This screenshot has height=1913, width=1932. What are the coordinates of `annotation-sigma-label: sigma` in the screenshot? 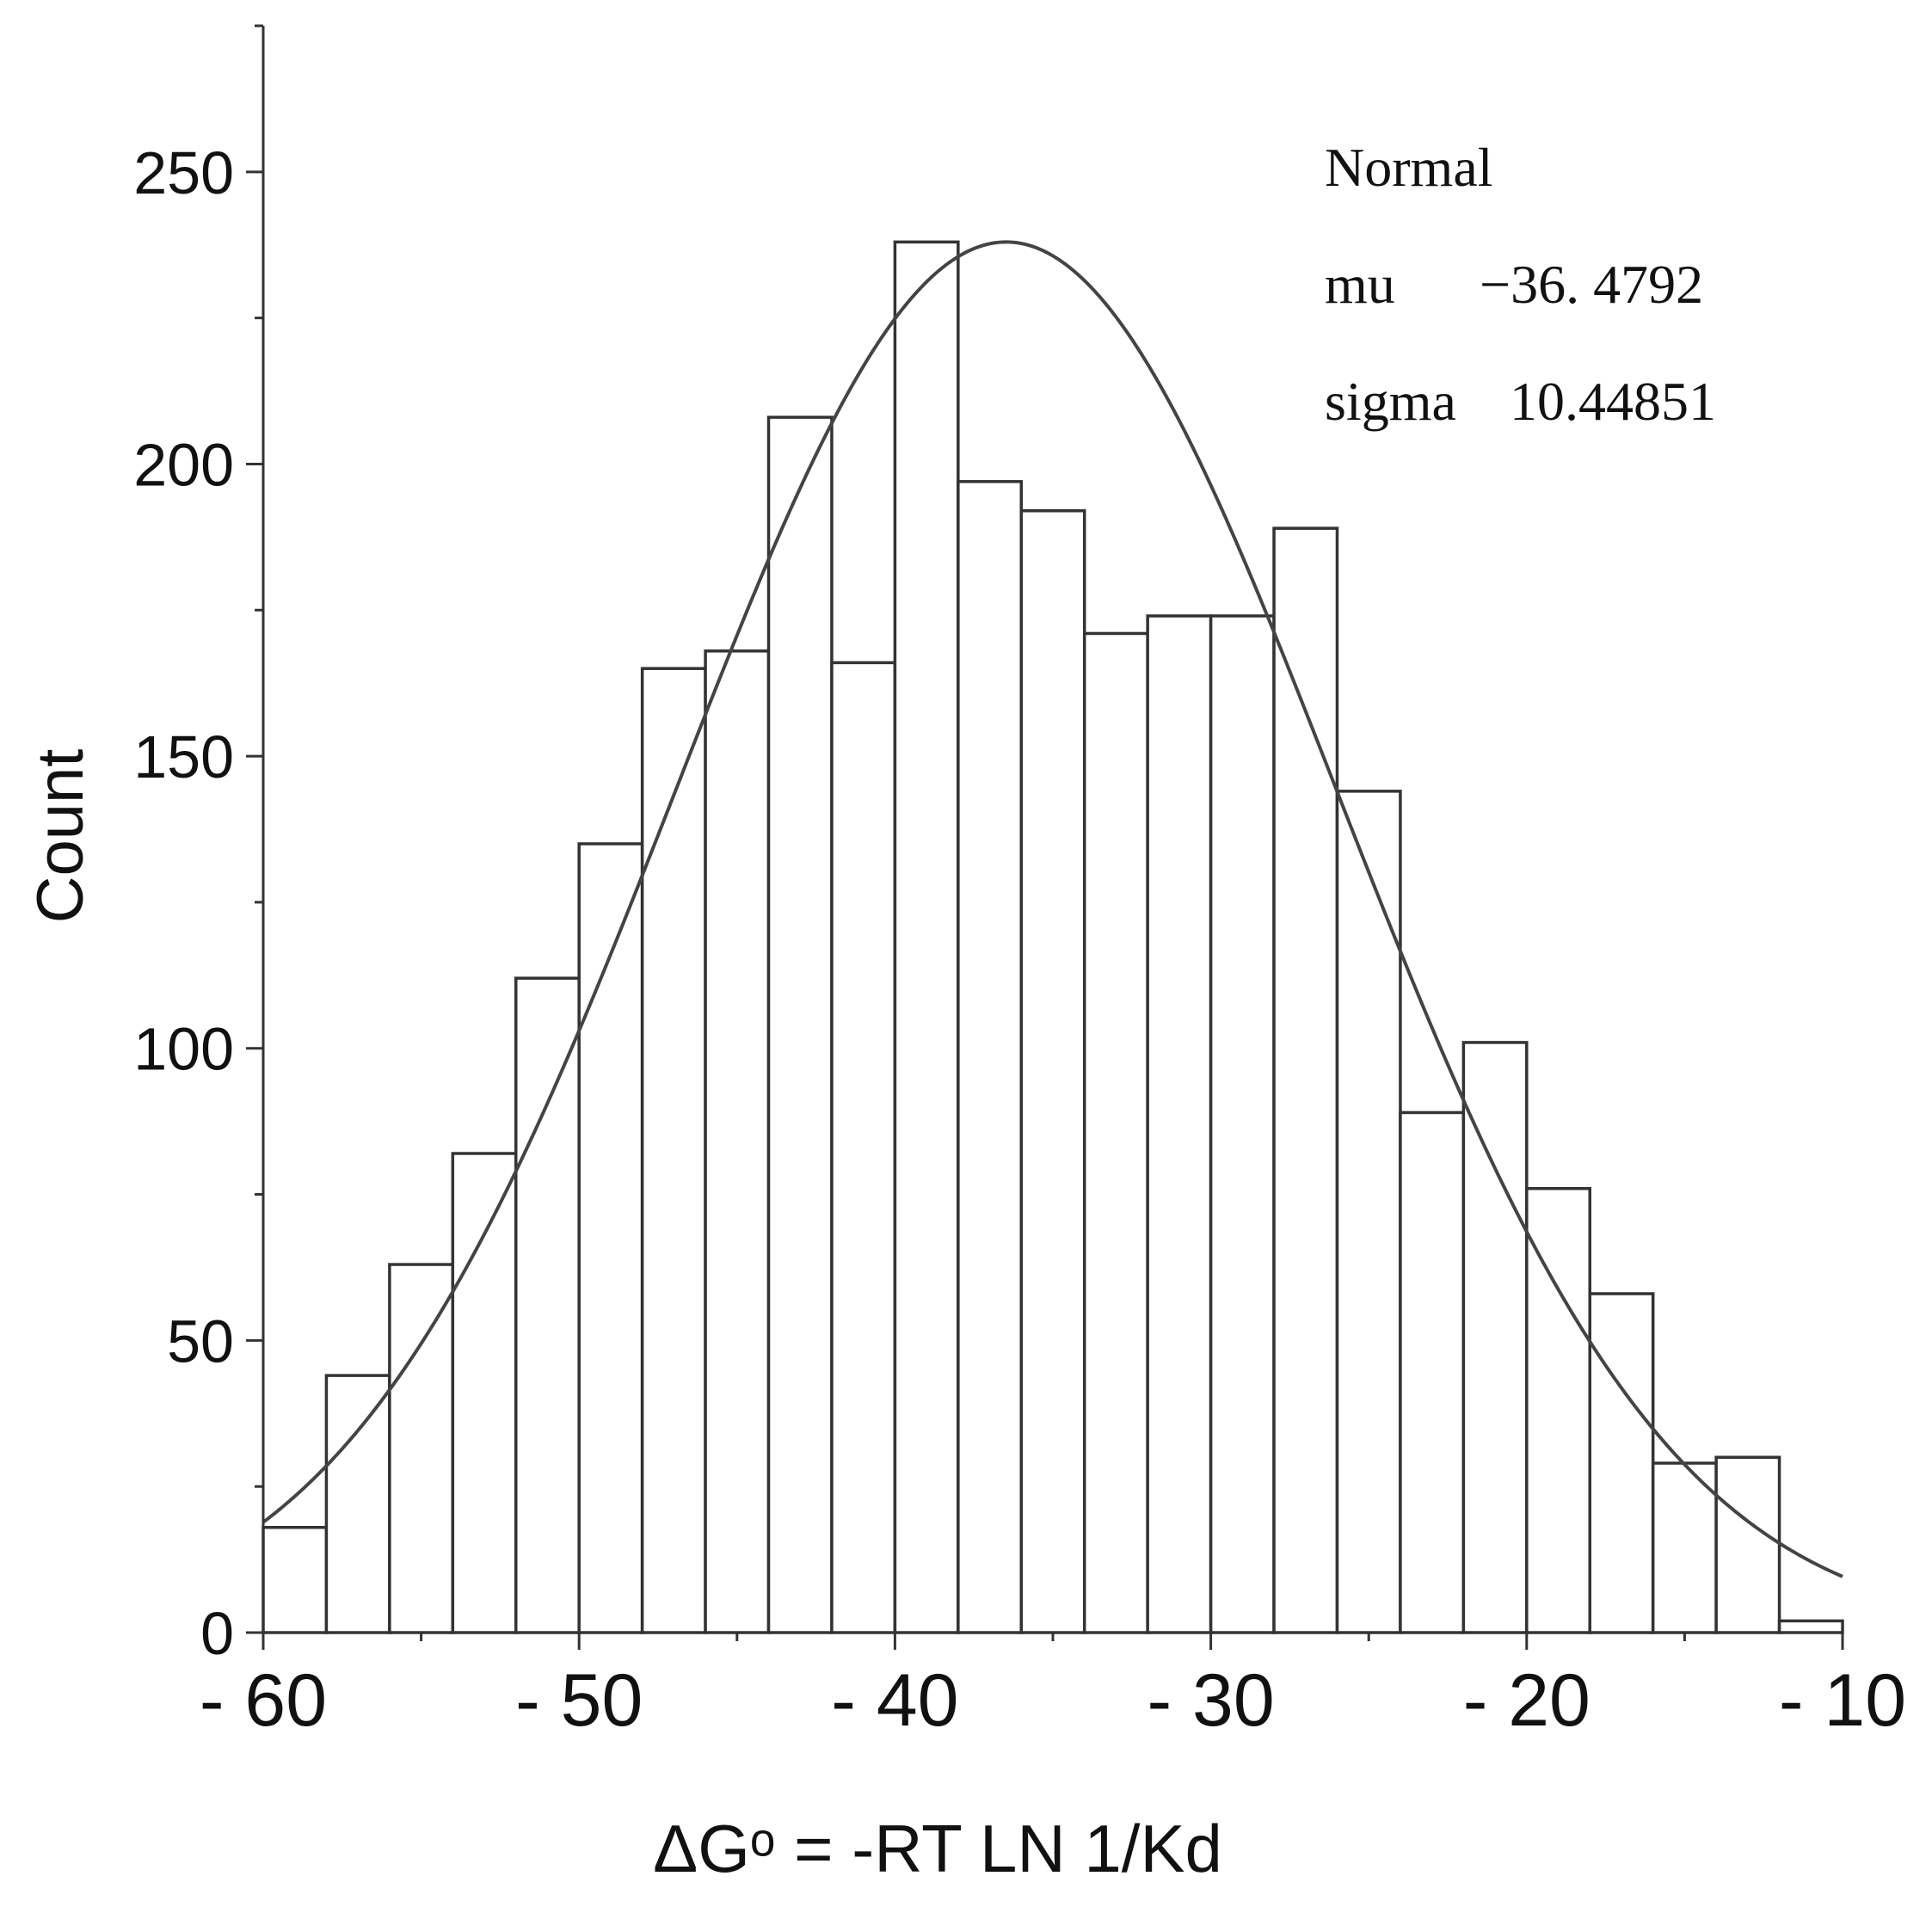 It's located at (1390, 401).